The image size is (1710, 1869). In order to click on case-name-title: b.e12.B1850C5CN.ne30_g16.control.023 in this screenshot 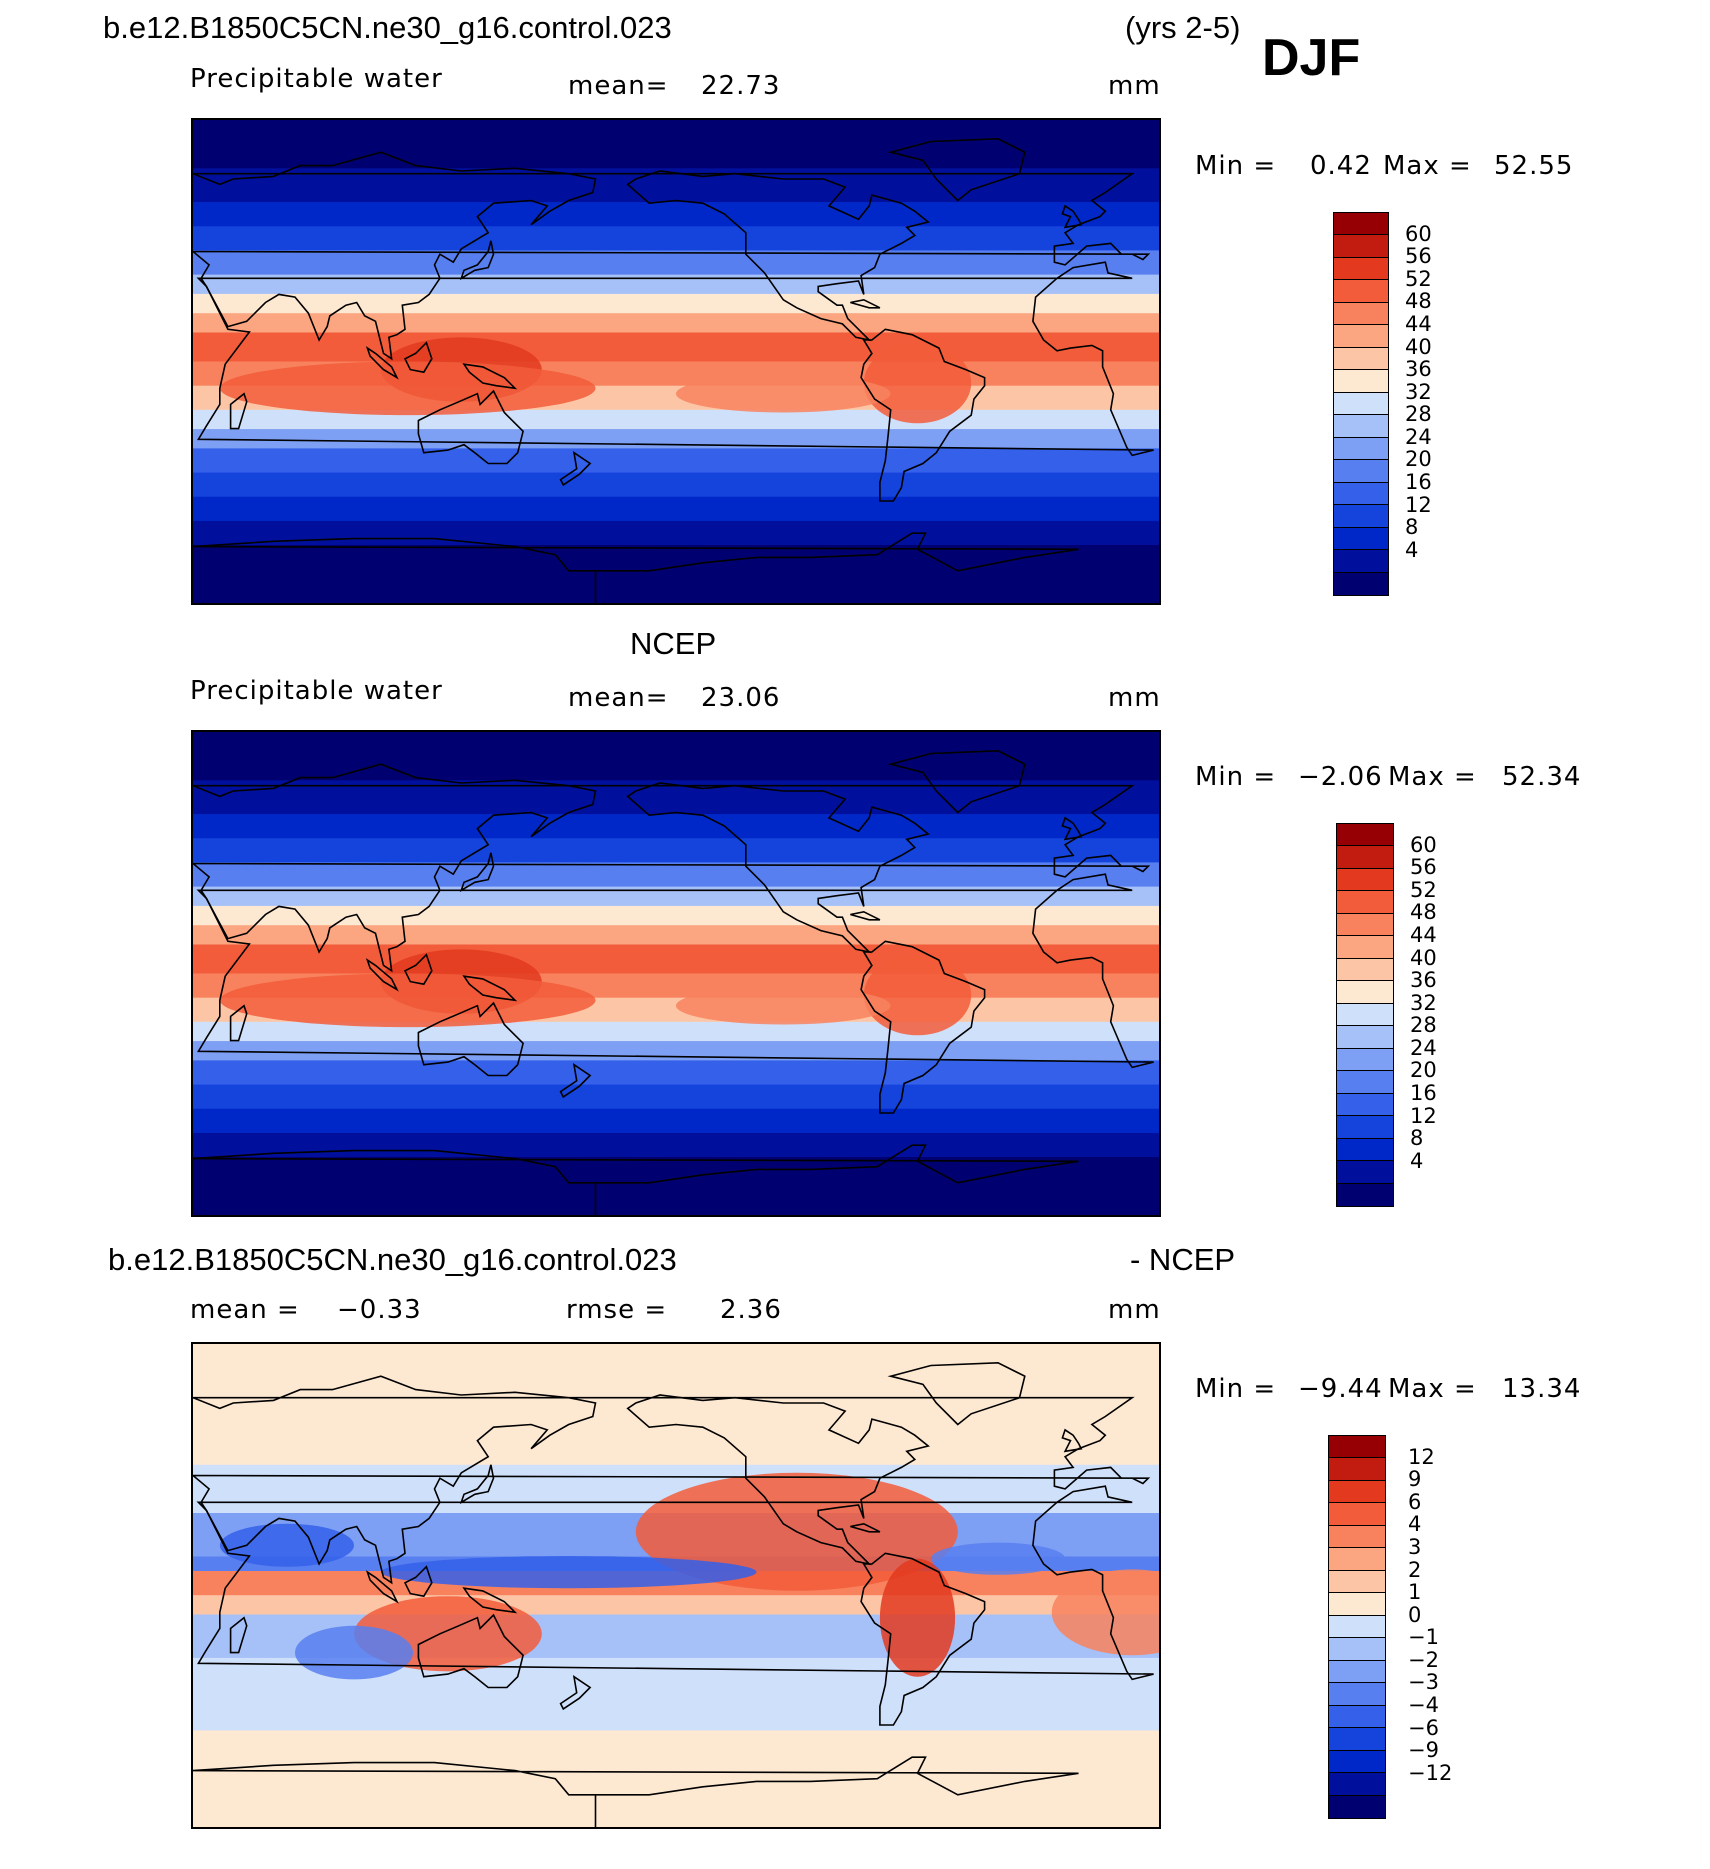, I will do `click(387, 27)`.